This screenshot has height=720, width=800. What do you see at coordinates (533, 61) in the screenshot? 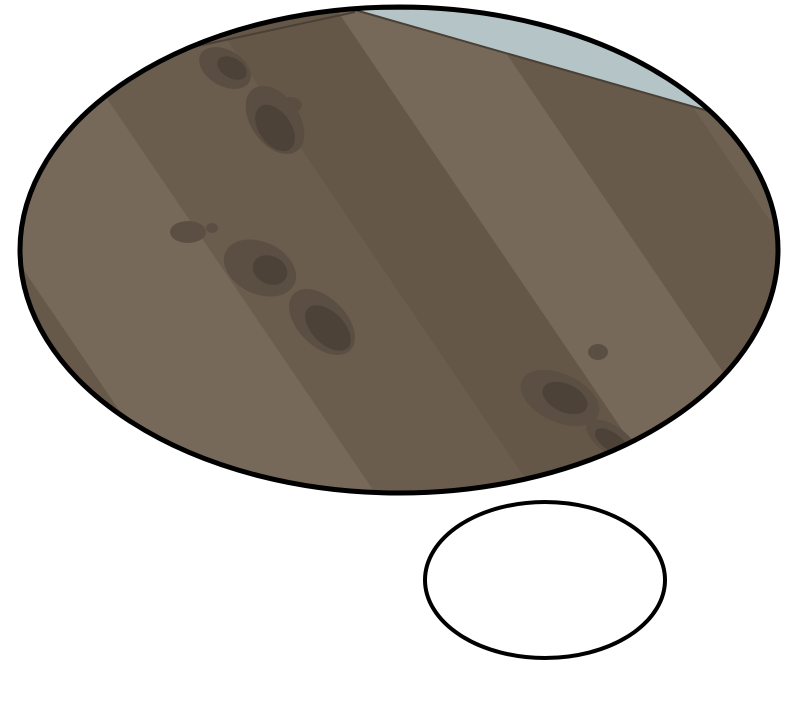
I see `wall-edge` at bounding box center [533, 61].